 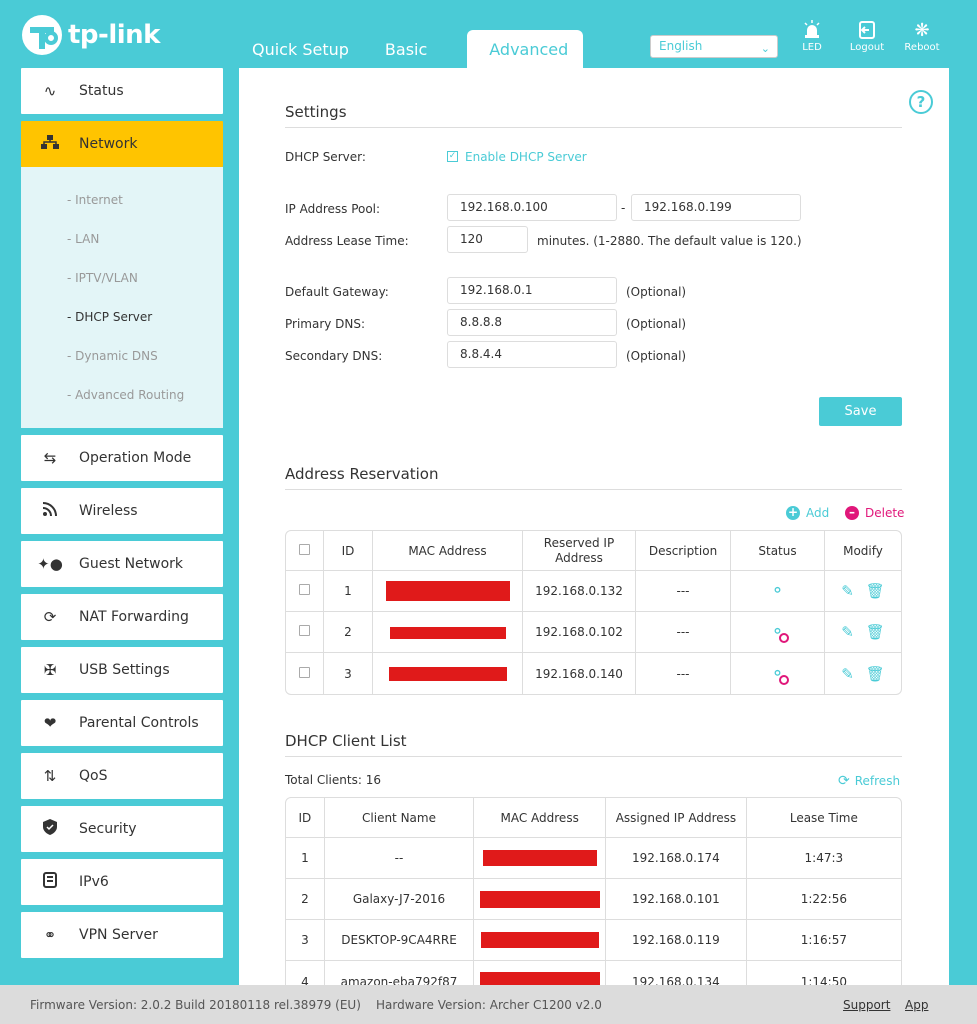 I want to click on secondary-dns-label: Secondary DNS:, so click(x=334, y=356).